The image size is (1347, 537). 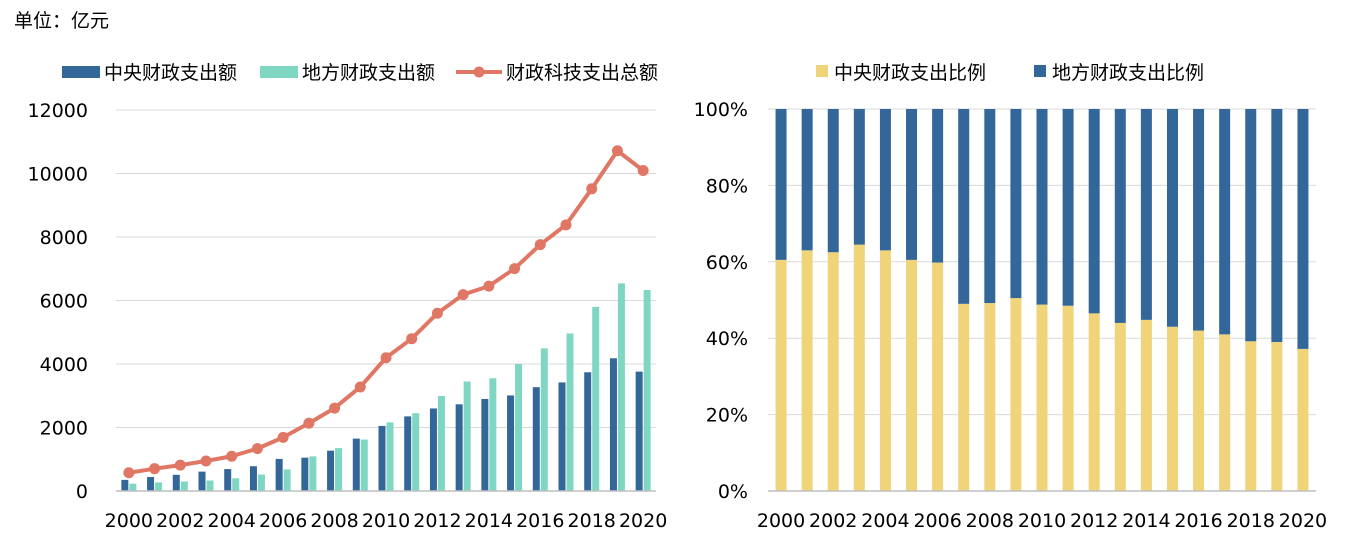 I want to click on bar-local-ratio-2013, so click(x=1120, y=216).